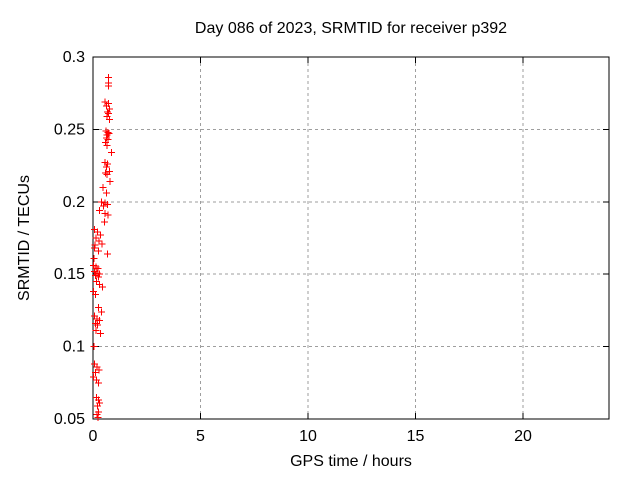  I want to click on y-axis-label: SRMTID / TECUs, so click(24, 238).